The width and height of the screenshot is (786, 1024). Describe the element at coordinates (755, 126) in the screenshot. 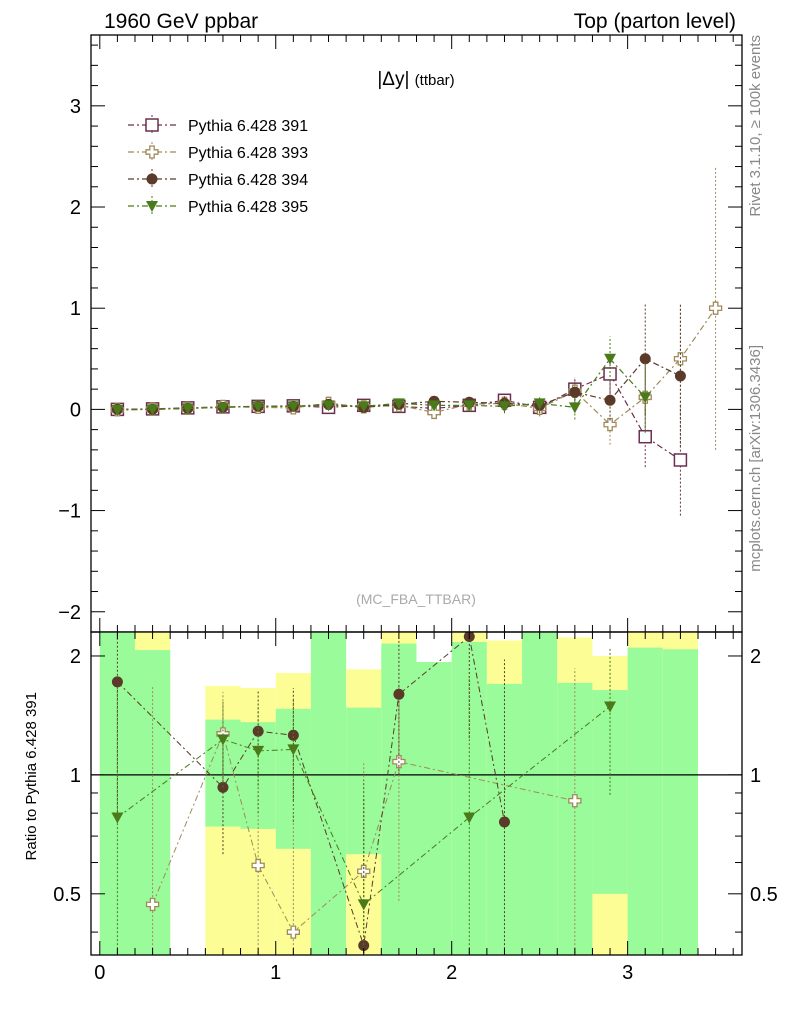

I see `rivet-version-label: Rivet 3.1.10, ≥ 100k events` at that location.